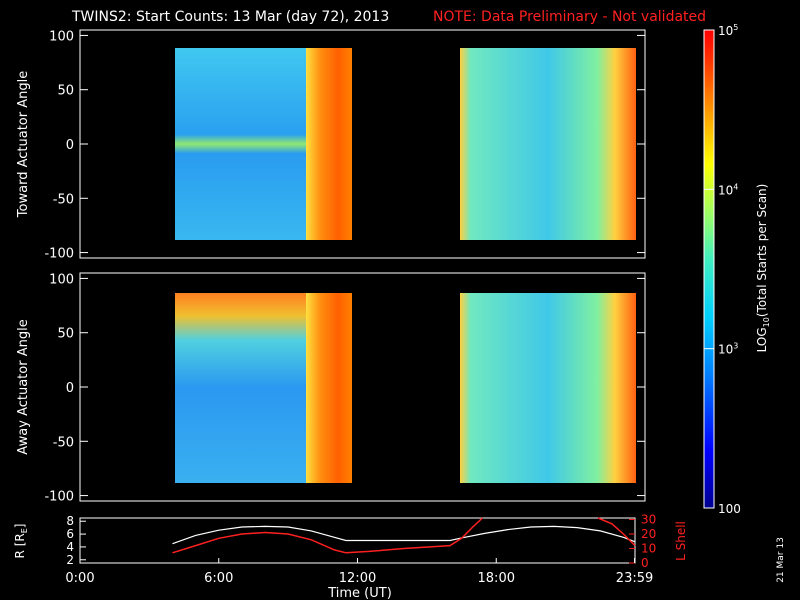 The image size is (800, 600). I want to click on orbit-ylabel-right: L Shell, so click(681, 541).